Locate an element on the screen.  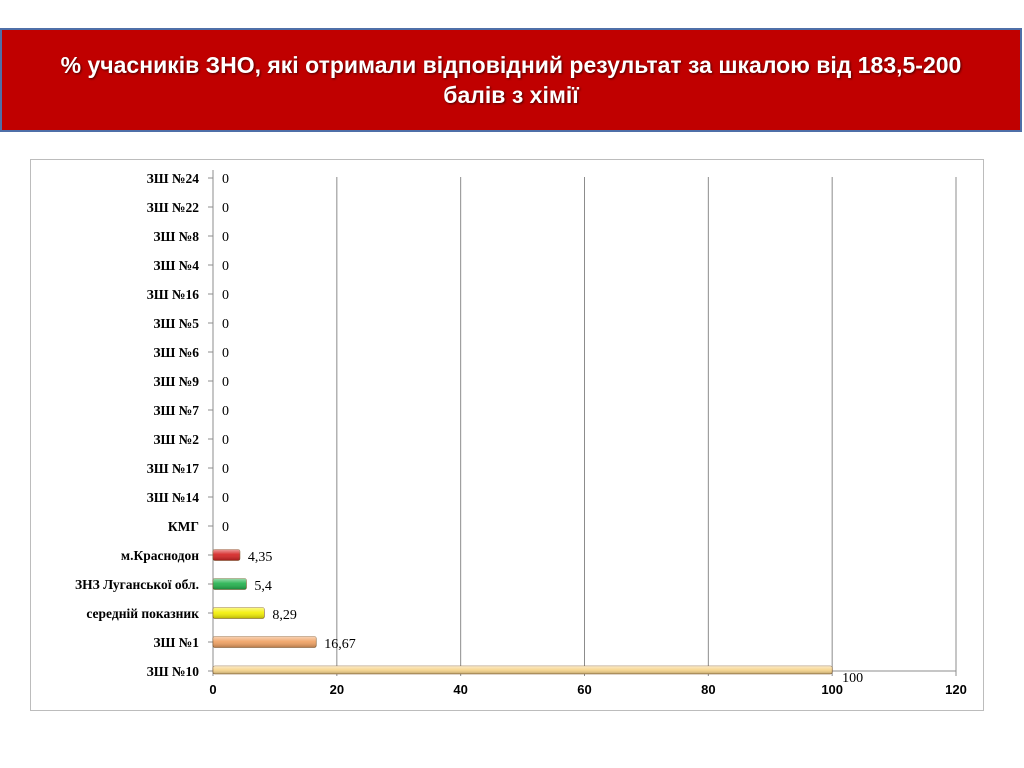
category-label: ЗШ №10 is located at coordinates (173, 671).